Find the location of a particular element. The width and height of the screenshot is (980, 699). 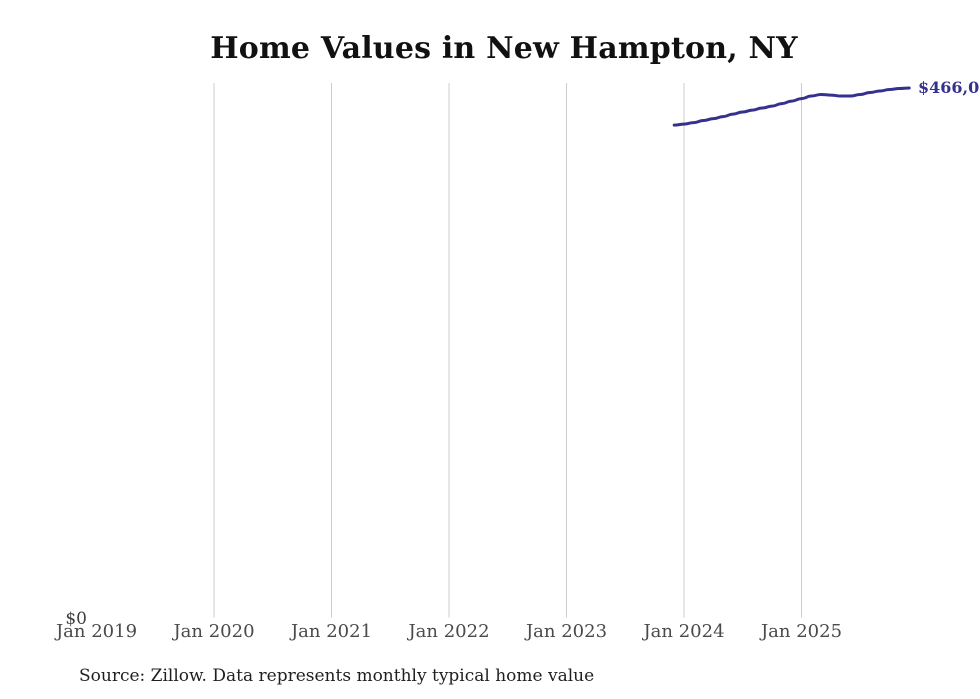

x-tick-label-jan-2019: Jan 2019 is located at coordinates (96, 631).